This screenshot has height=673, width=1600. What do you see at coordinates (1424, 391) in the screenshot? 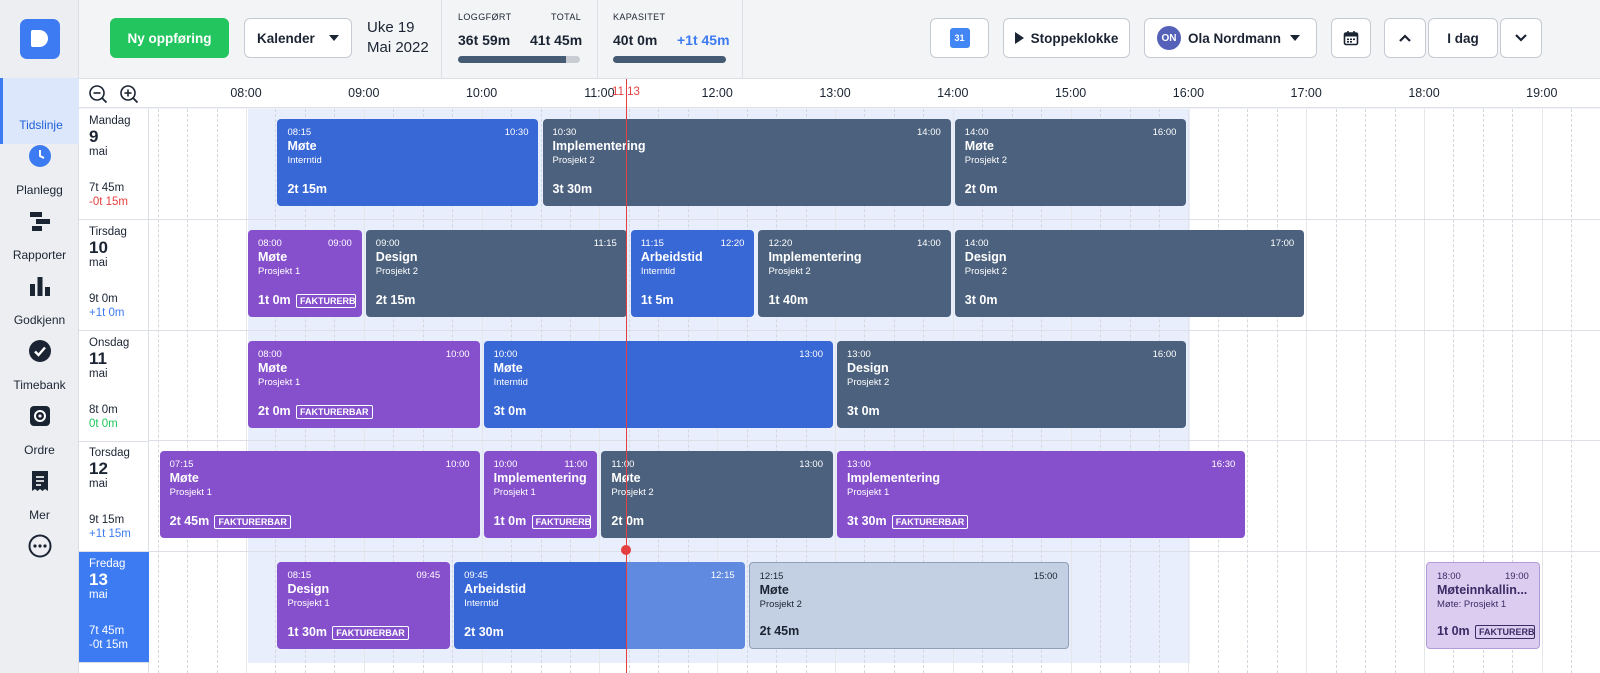
I see `hour-gridline` at bounding box center [1424, 391].